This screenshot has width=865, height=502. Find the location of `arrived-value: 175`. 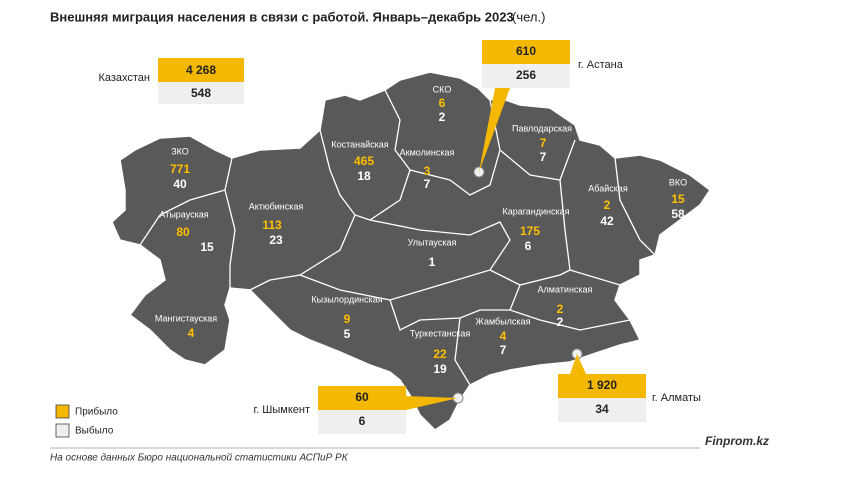

arrived-value: 175 is located at coordinates (530, 231).